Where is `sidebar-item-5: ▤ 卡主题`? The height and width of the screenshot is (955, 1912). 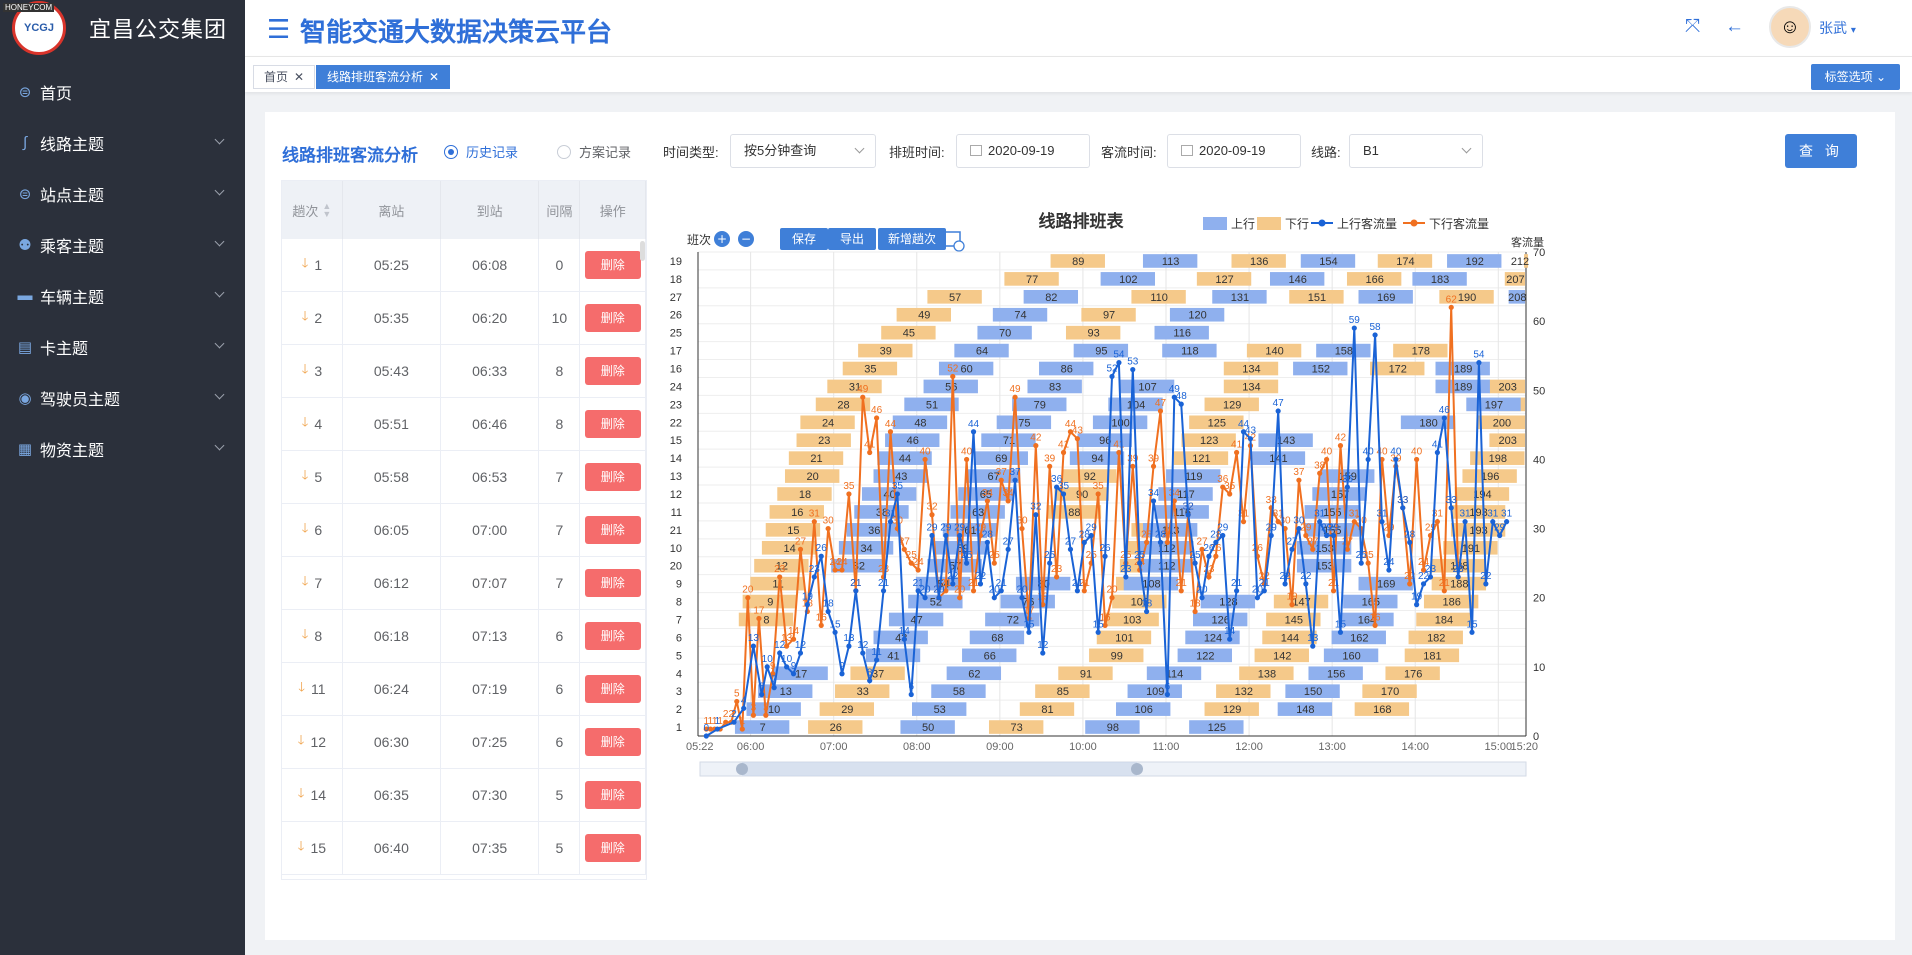
sidebar-item-5: ▤ 卡主题 is located at coordinates (122, 346).